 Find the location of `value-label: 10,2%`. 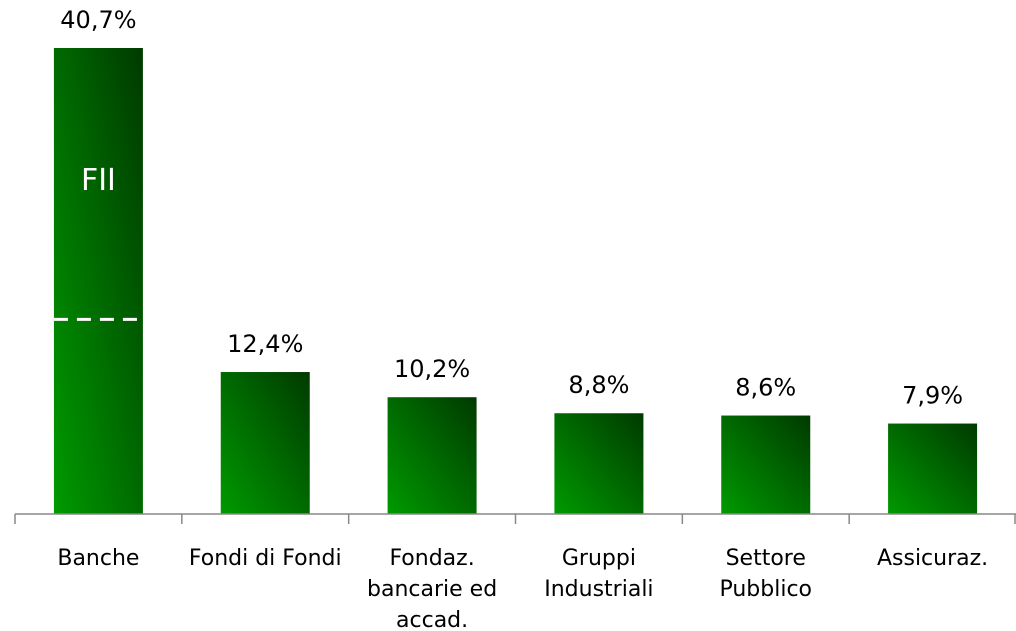

value-label: 10,2% is located at coordinates (432, 369).